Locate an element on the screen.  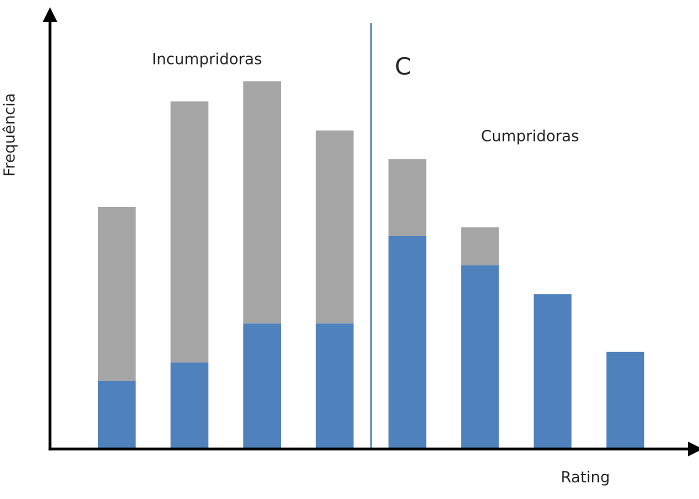
annotation: Cumpridoras is located at coordinates (530, 137).